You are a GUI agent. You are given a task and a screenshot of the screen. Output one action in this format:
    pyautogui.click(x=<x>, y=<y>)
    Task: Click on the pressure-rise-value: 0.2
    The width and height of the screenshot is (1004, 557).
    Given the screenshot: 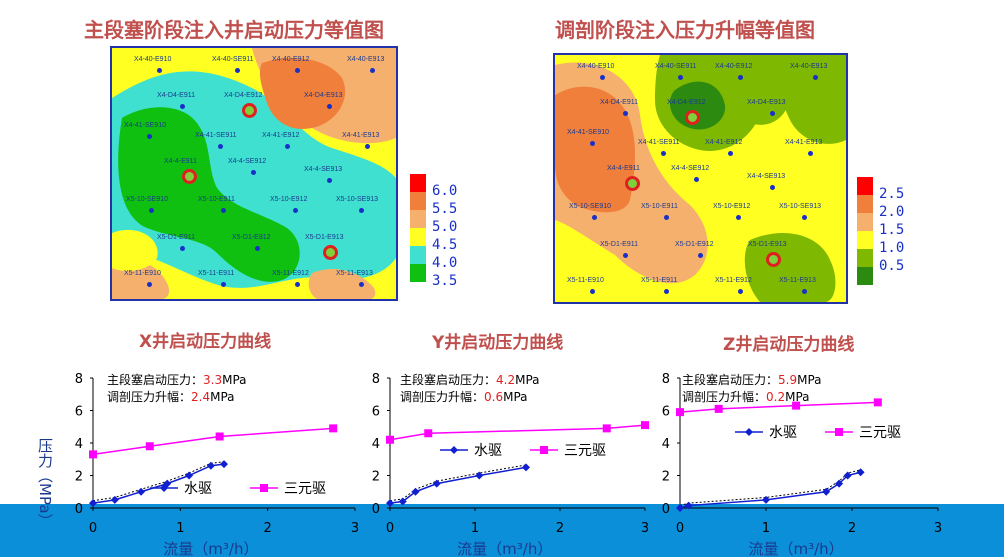 What is the action you would take?
    pyautogui.click(x=775, y=397)
    